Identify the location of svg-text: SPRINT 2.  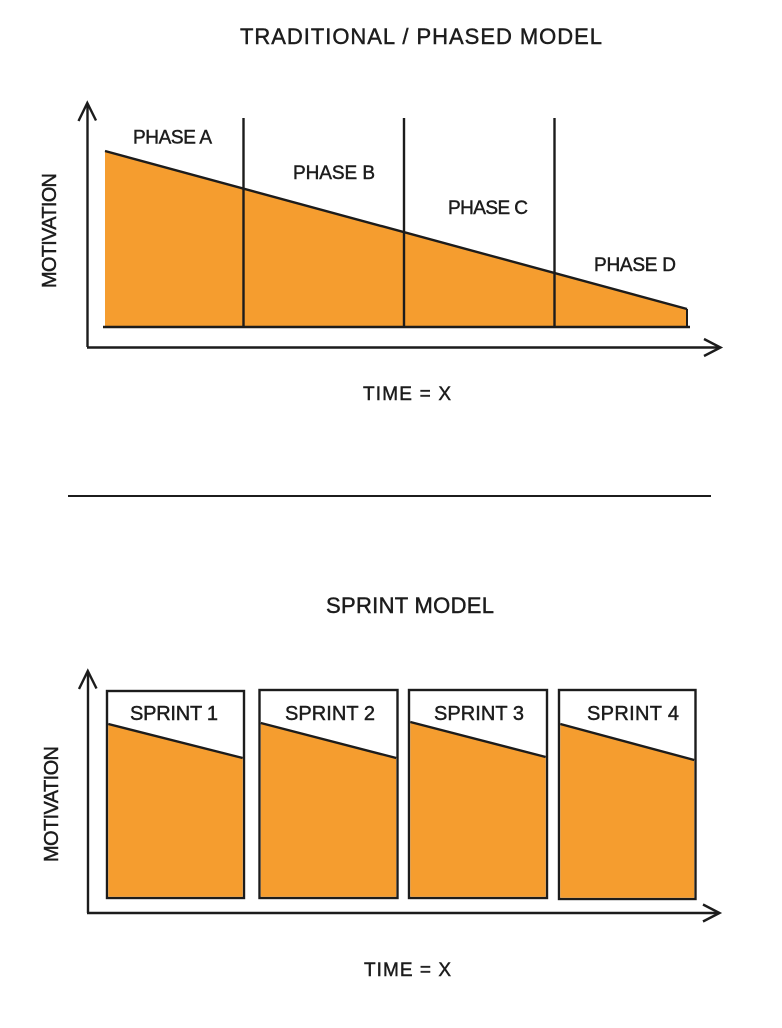
(330, 714).